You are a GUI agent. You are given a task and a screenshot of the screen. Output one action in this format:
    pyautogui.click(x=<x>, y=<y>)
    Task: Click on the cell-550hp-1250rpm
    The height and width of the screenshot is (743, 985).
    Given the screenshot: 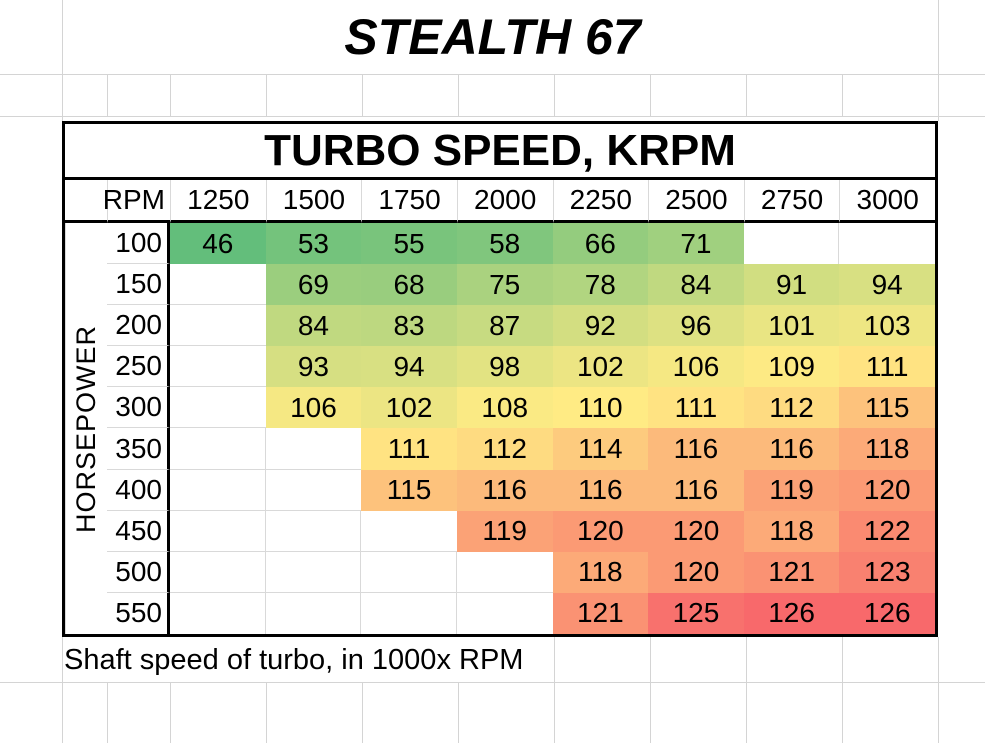 What is the action you would take?
    pyautogui.click(x=218, y=613)
    